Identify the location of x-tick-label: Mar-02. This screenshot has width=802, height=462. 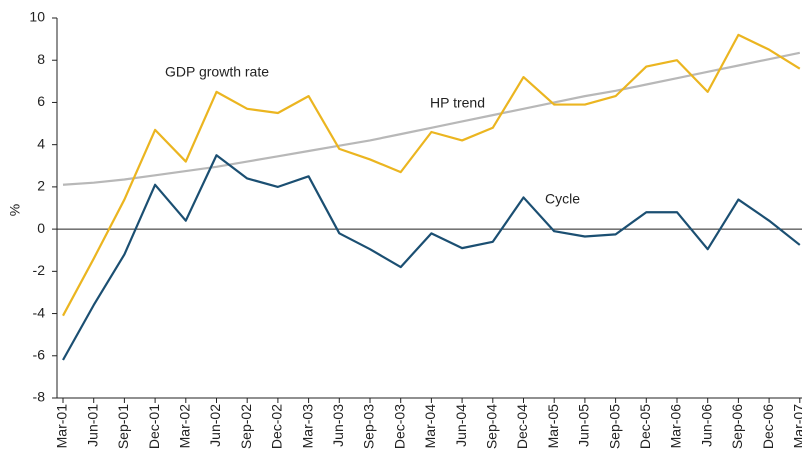
(185, 426).